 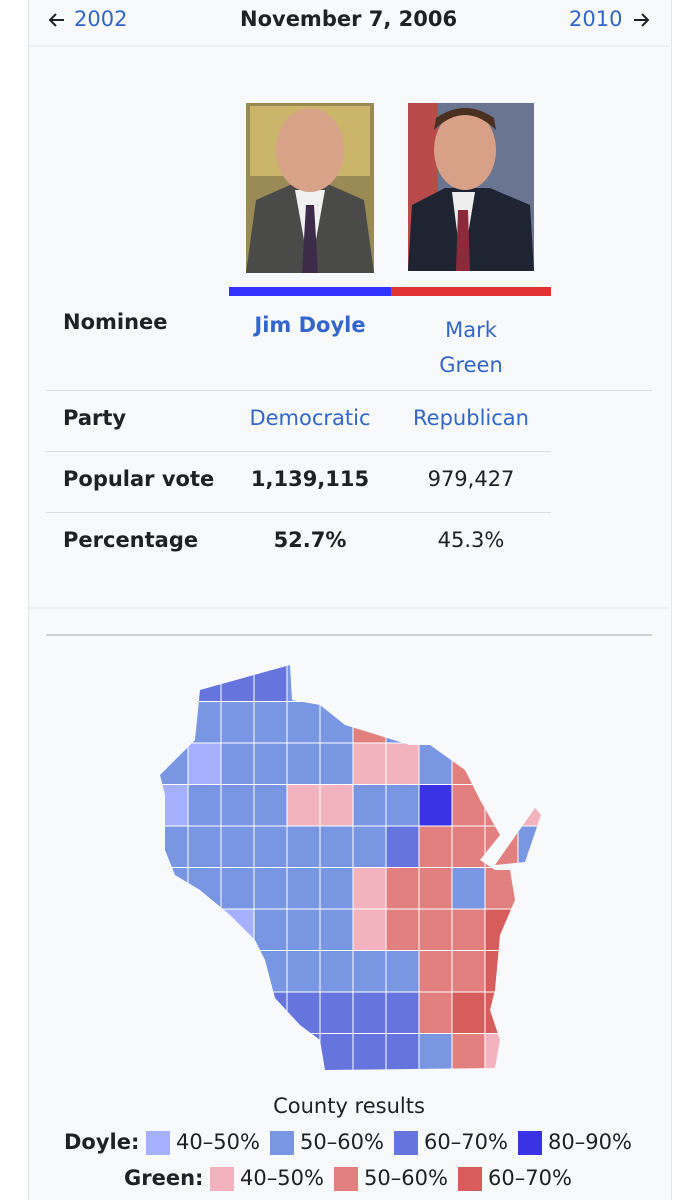 What do you see at coordinates (406, 1178) in the screenshot?
I see `legend-text: 50–60%` at bounding box center [406, 1178].